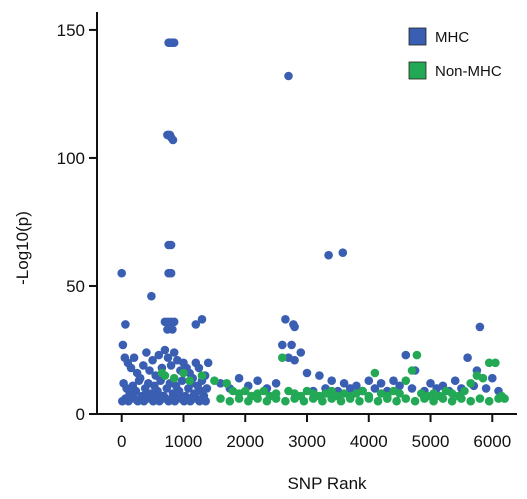  I want to click on x-tick-label: 4000, so click(369, 441).